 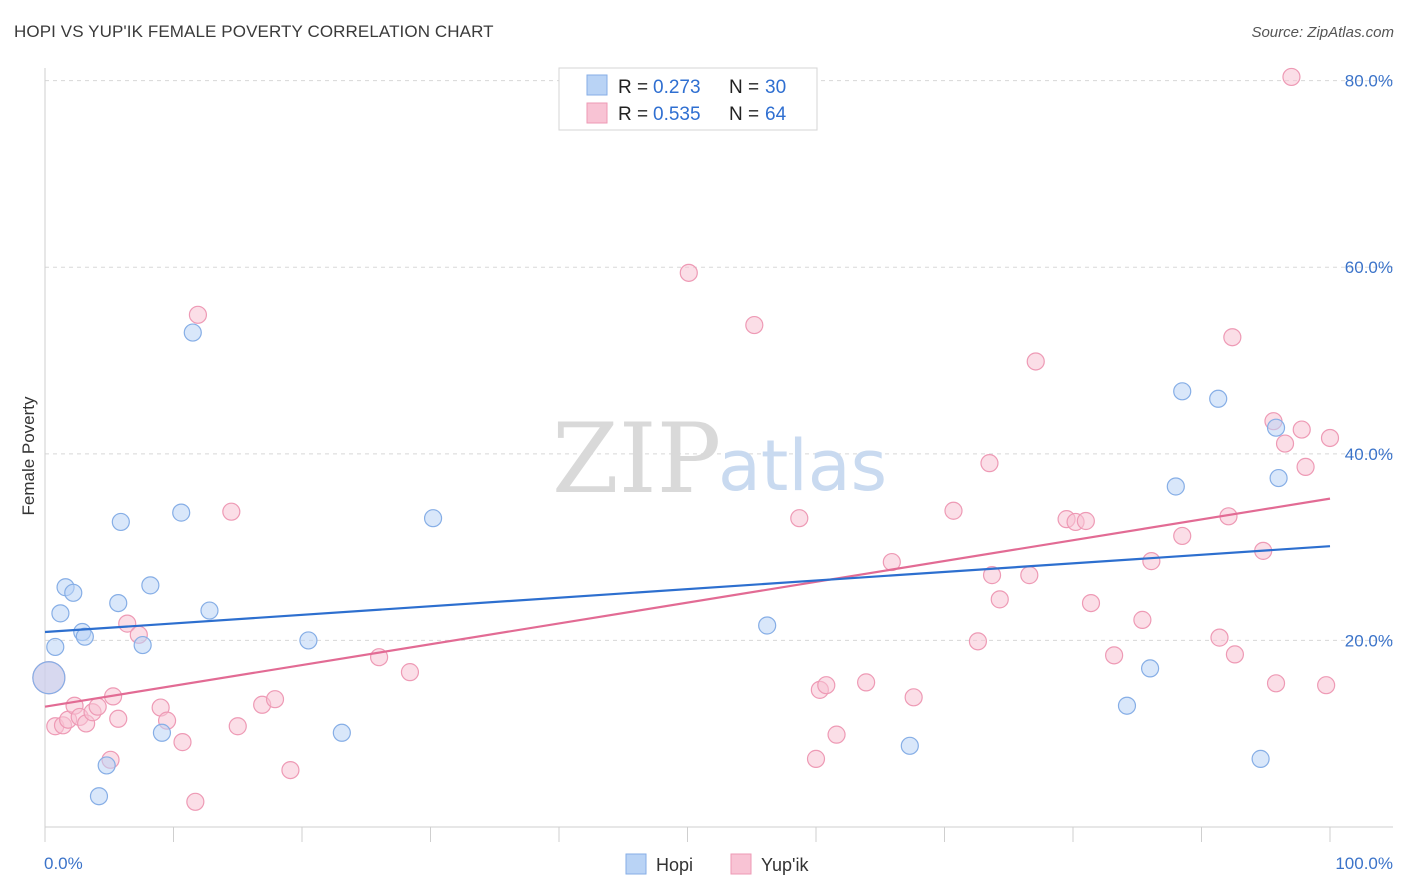 I want to click on watermark: ZIP atlas, so click(x=719, y=459).